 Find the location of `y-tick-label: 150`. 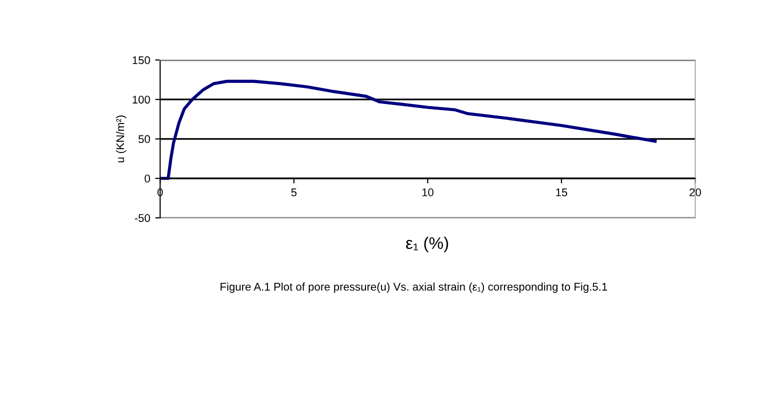

y-tick-label: 150 is located at coordinates (141, 60).